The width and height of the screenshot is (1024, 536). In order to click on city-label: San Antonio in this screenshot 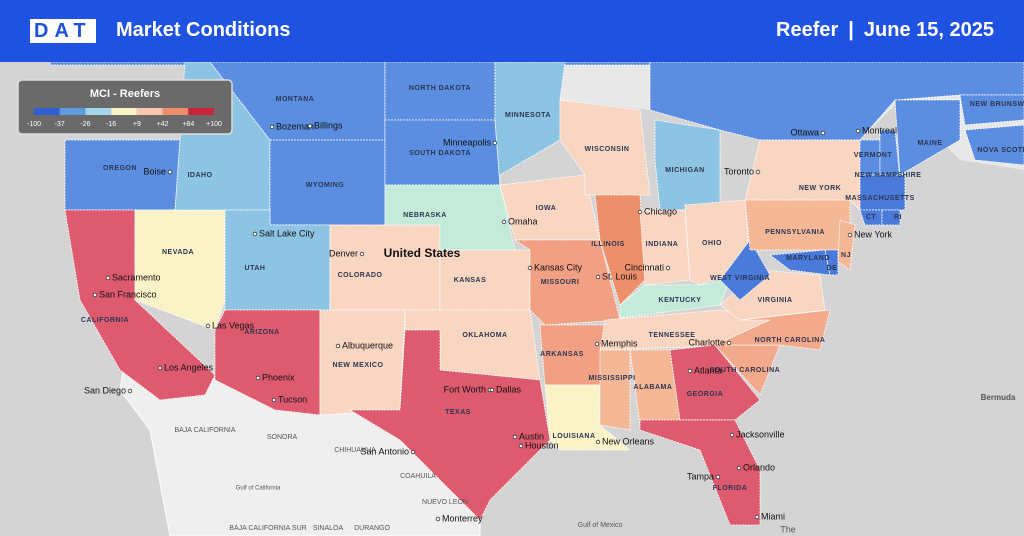, I will do `click(384, 451)`.